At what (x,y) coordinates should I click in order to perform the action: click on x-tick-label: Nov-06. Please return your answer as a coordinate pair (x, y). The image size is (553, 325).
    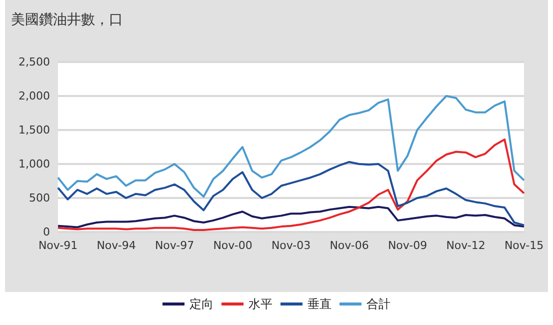
    Looking at the image, I should click on (349, 245).